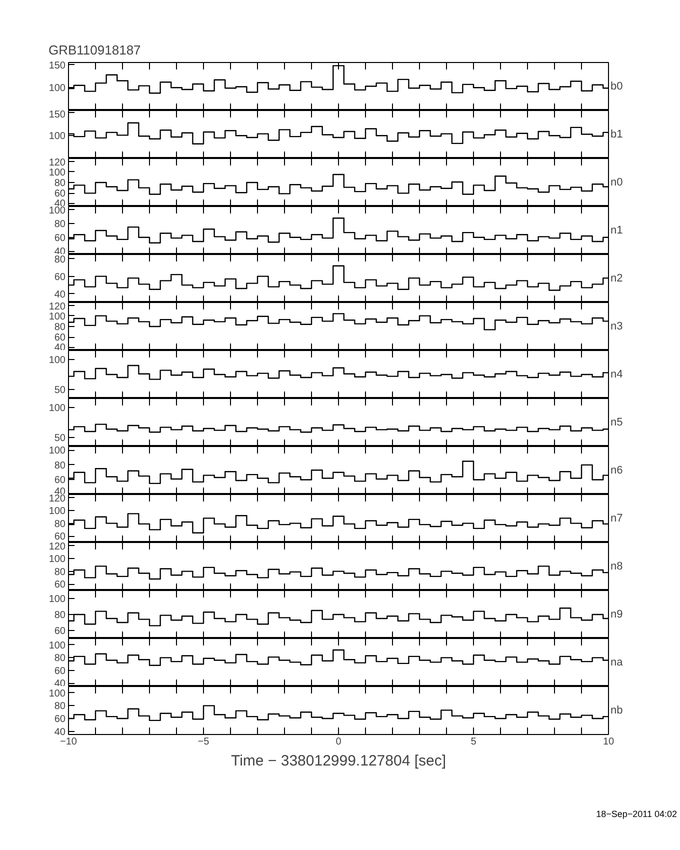 Image resolution: width=680 pixels, height=850 pixels. What do you see at coordinates (616, 518) in the screenshot?
I see `legend-label: n7` at bounding box center [616, 518].